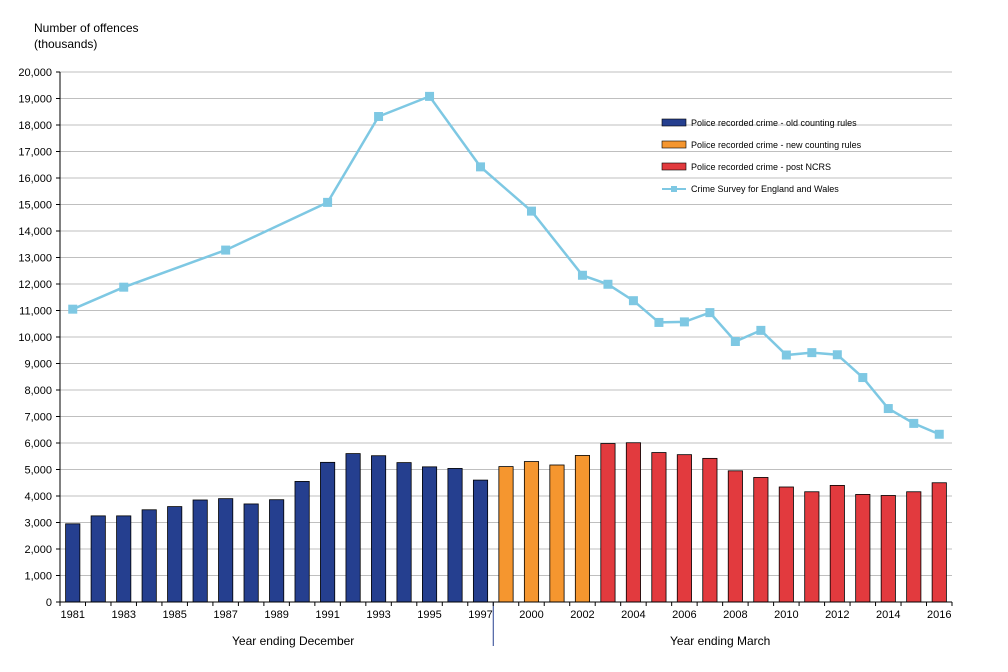 The width and height of the screenshot is (1008, 672). What do you see at coordinates (531, 532) in the screenshot?
I see `bar-2000` at bounding box center [531, 532].